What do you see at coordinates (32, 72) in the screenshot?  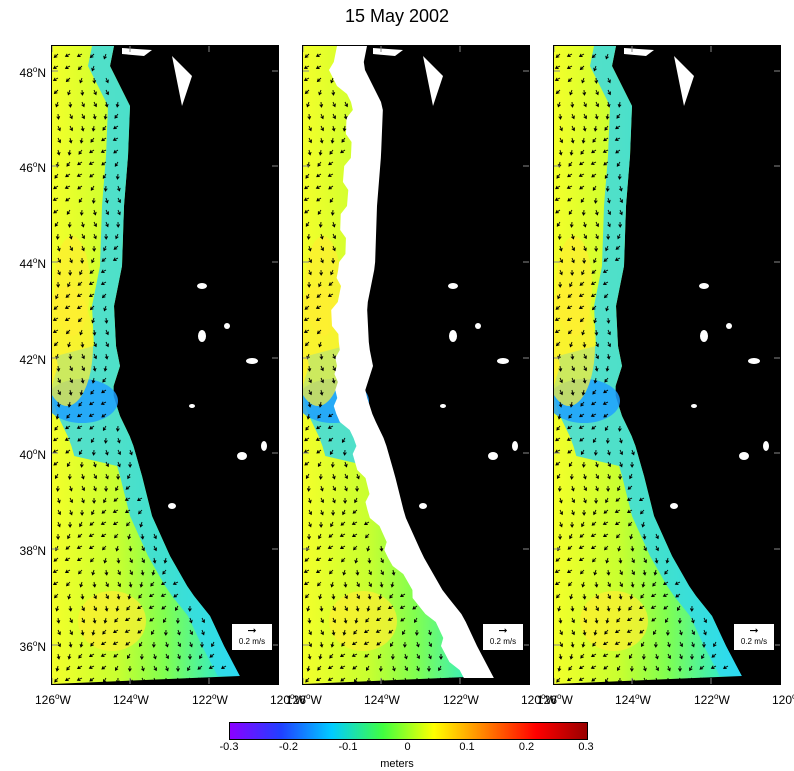 I see `latitude-label: 48oN` at bounding box center [32, 72].